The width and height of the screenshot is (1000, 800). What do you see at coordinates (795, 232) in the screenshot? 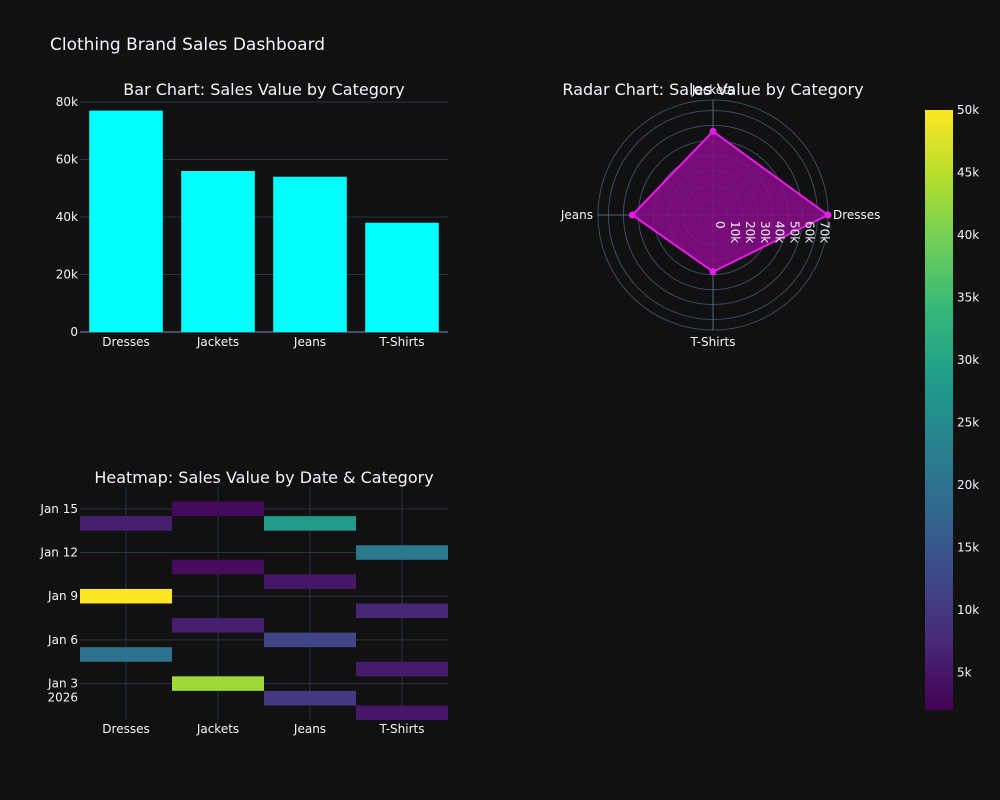
I see `radar-radial-tick-label: 50k` at bounding box center [795, 232].